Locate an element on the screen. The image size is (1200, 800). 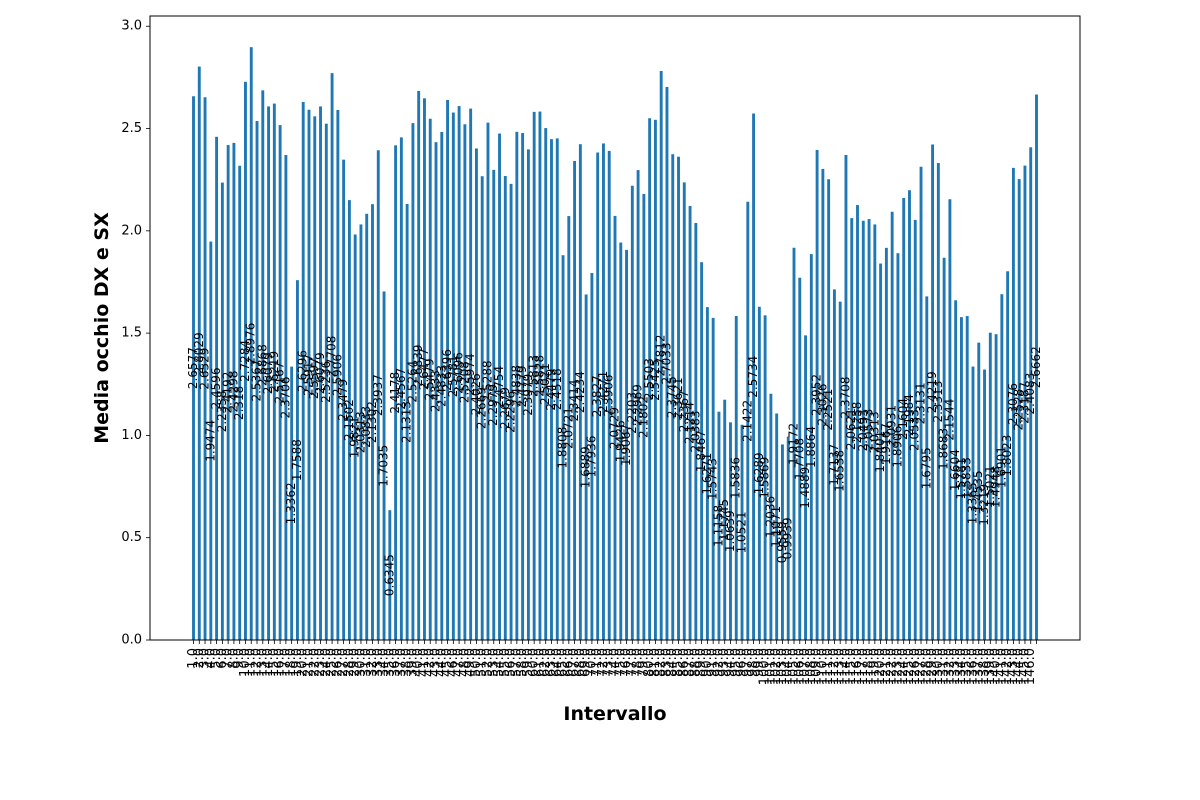
x-tick-label: 32.0 is located at coordinates (372, 662).